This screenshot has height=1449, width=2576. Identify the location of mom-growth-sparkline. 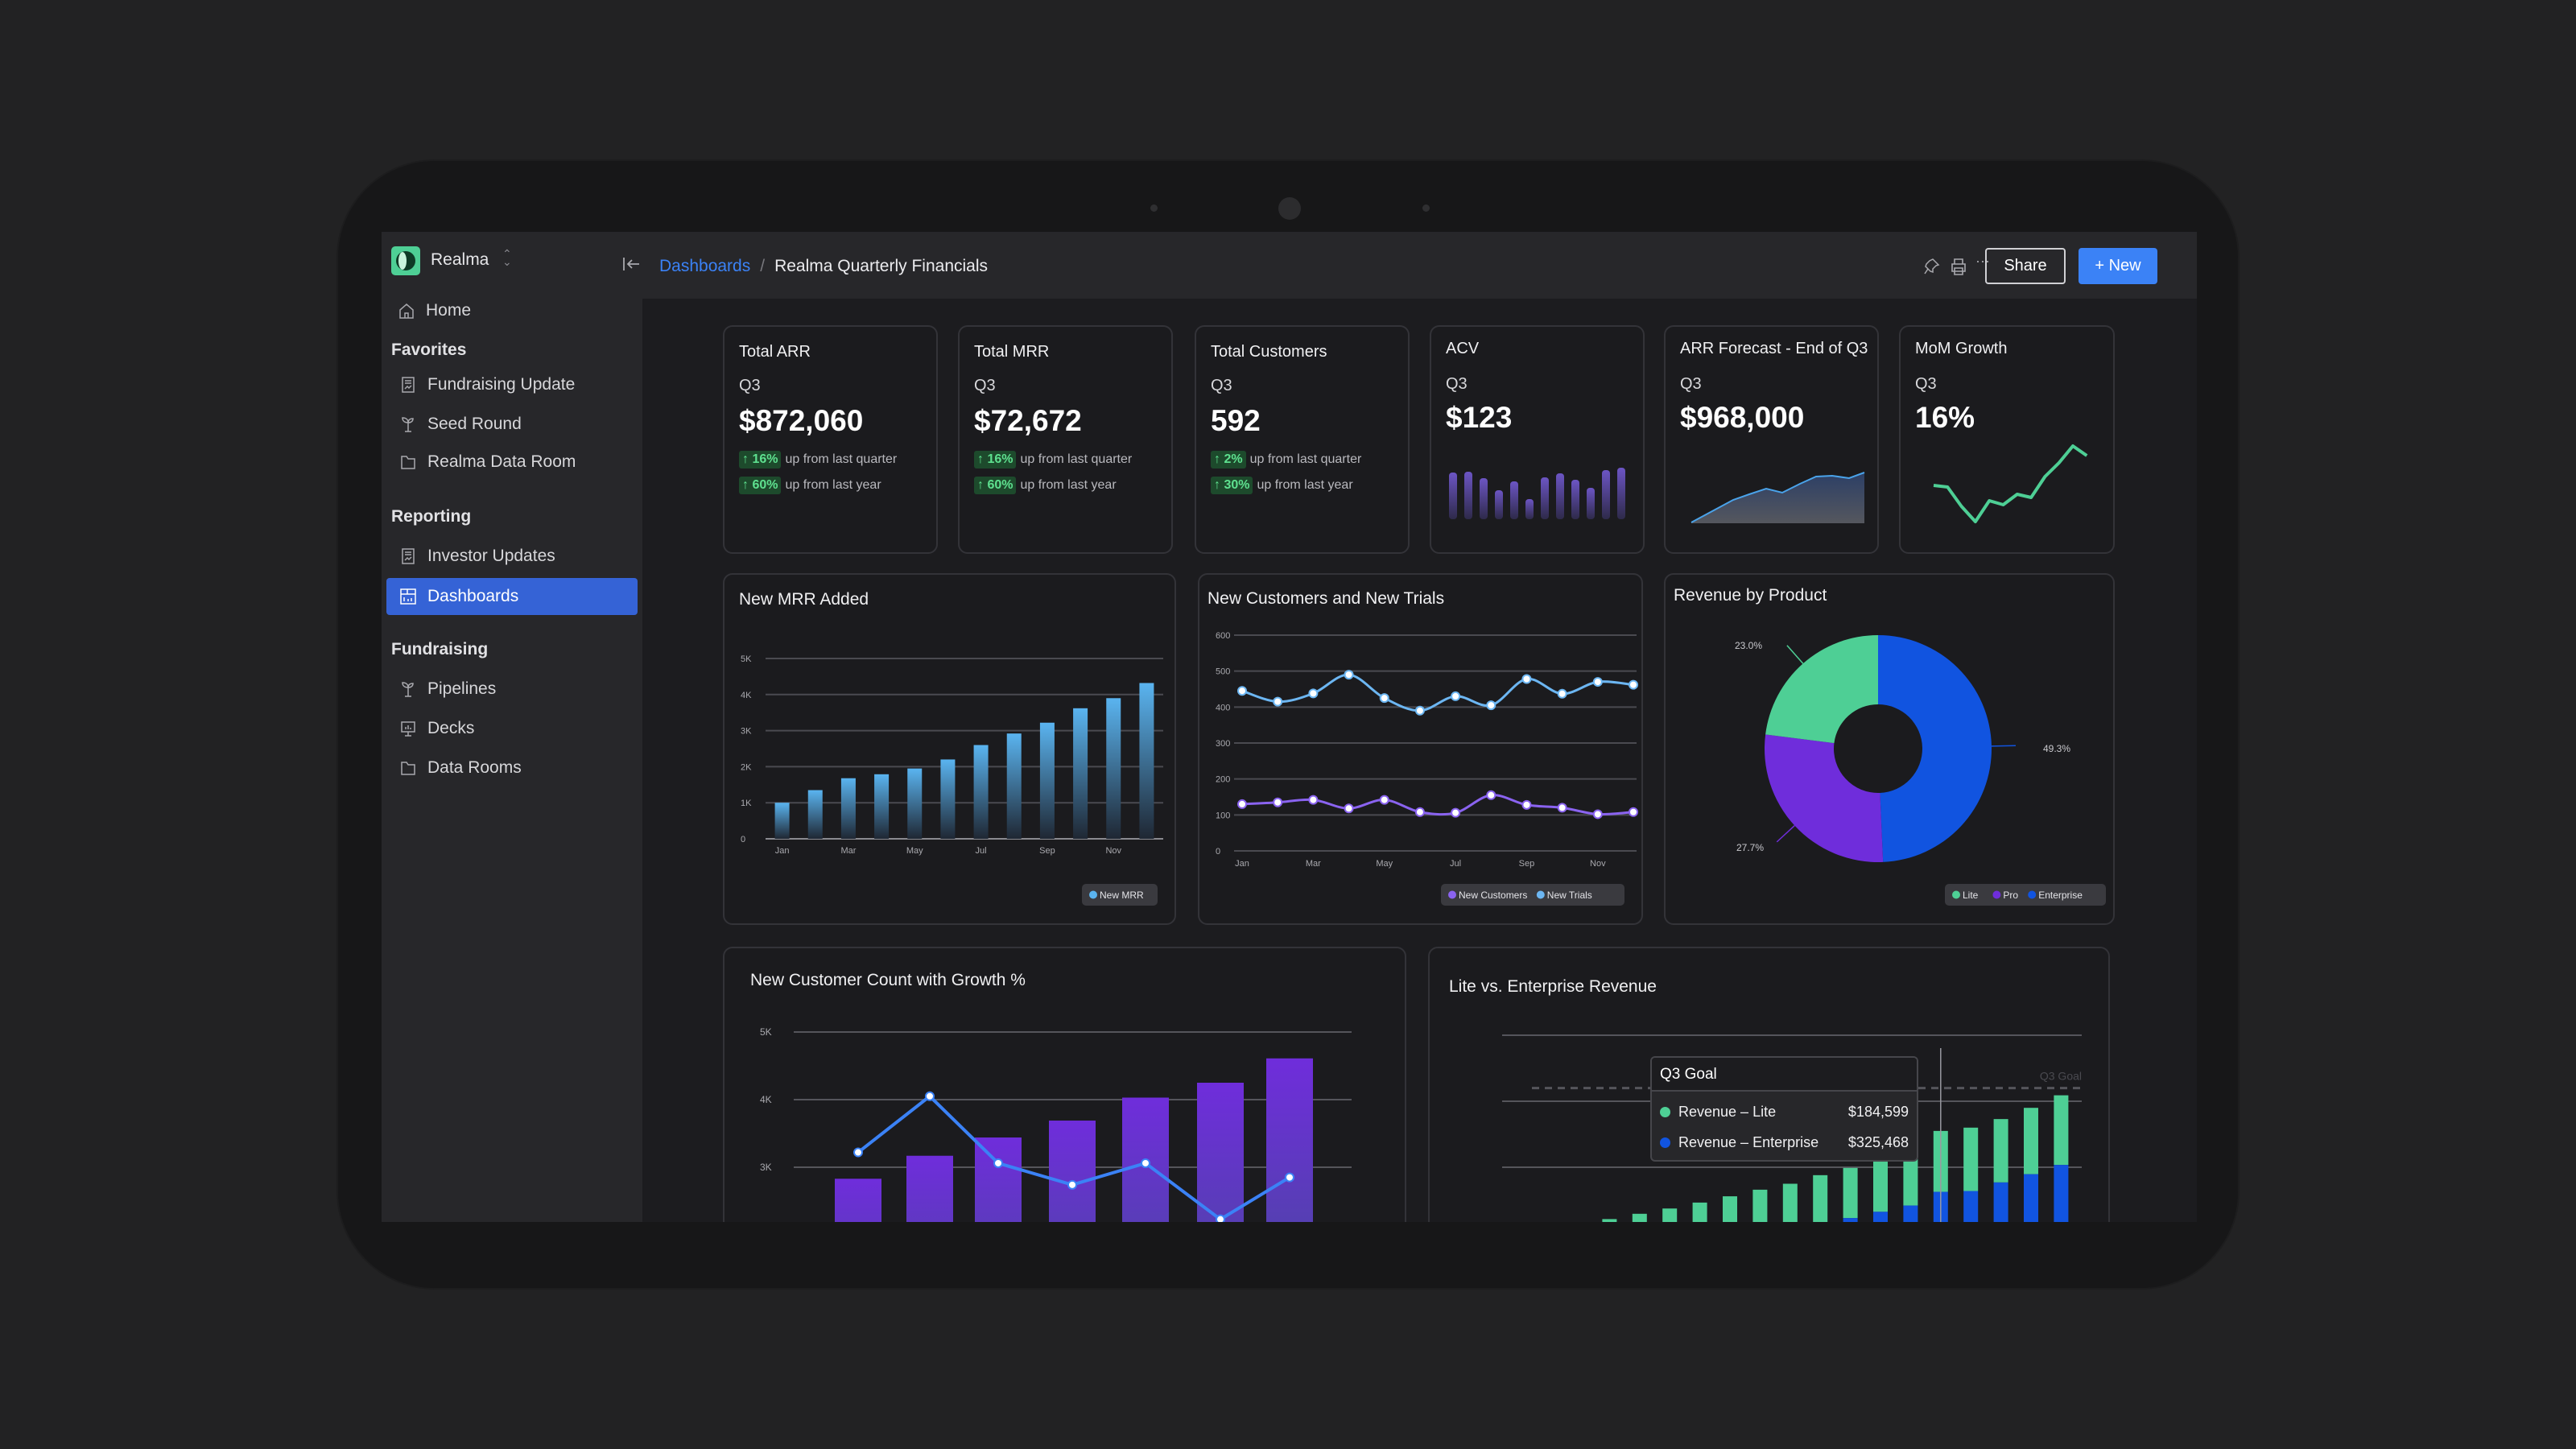
(2011, 483).